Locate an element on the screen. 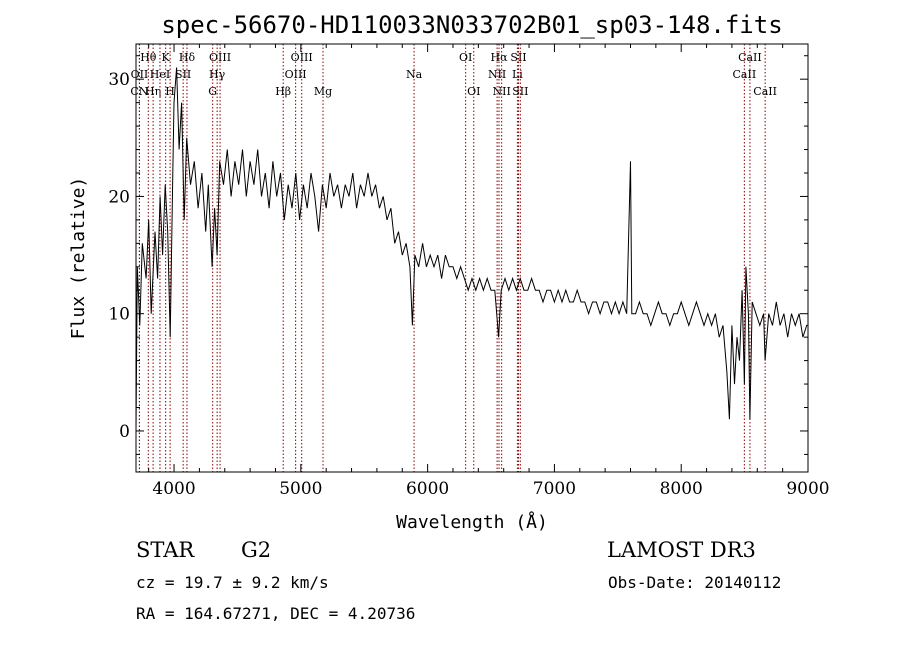 Image resolution: width=900 pixels, height=649 pixels. marker-label-5: HeI is located at coordinates (160, 74).